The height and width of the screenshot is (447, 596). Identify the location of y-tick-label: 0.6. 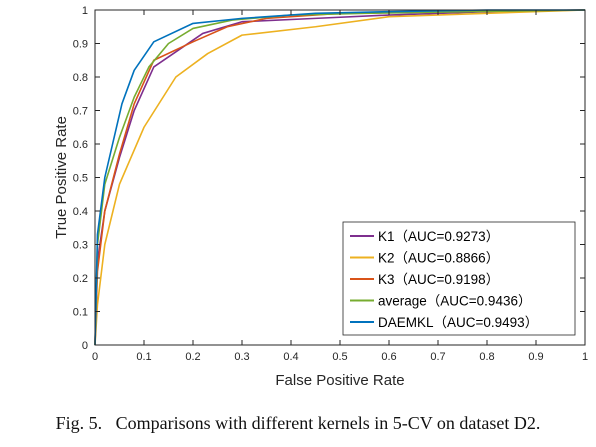
(80, 145).